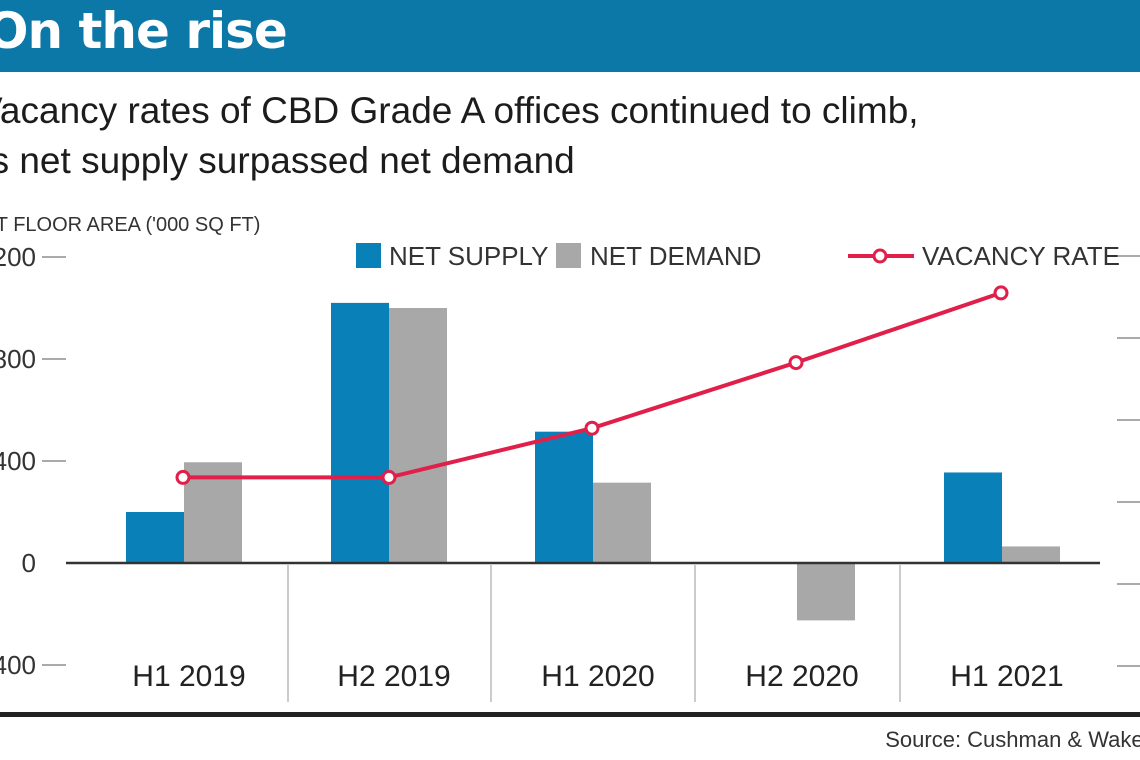 The width and height of the screenshot is (1140, 760). I want to click on subtitle-line-2: as net supply surpassed net demand, so click(287, 160).